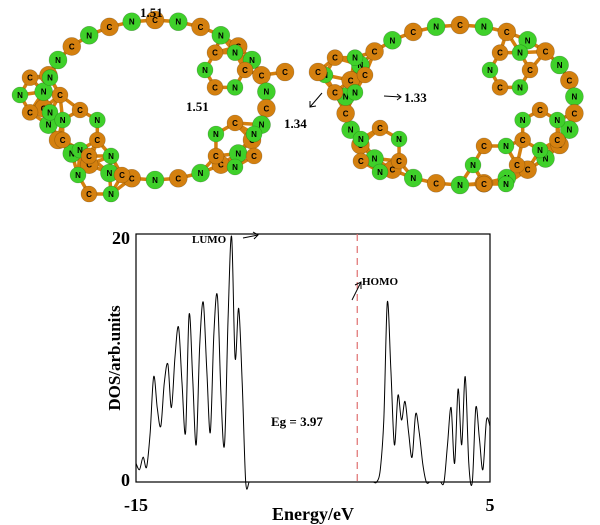 The width and height of the screenshot is (600, 525). Describe the element at coordinates (136, 505) in the screenshot. I see `x-tick-left: -15` at that location.